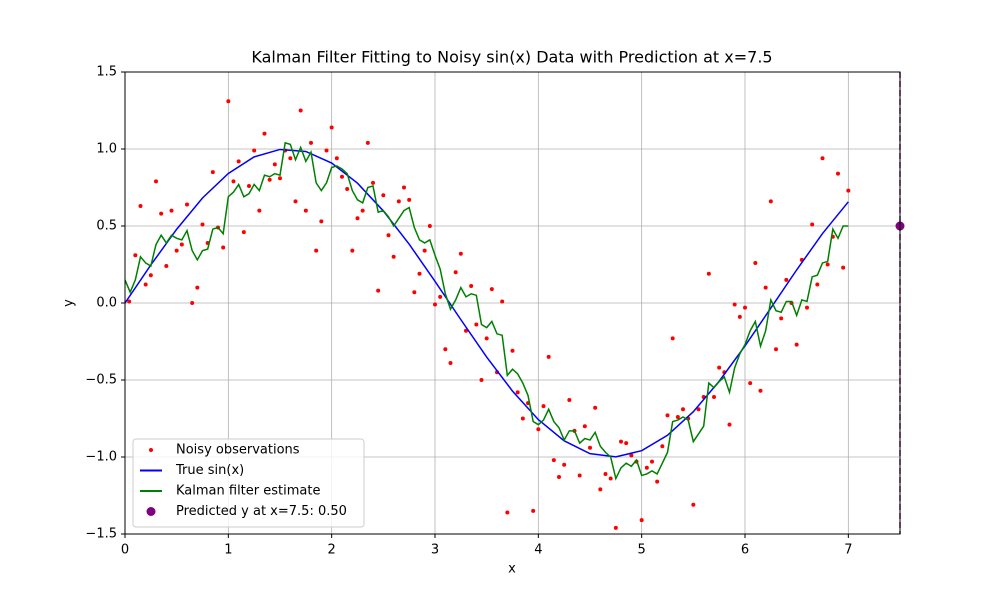 The width and height of the screenshot is (1000, 600). What do you see at coordinates (248, 491) in the screenshot?
I see `legend-label: Kalman filter estimate` at bounding box center [248, 491].